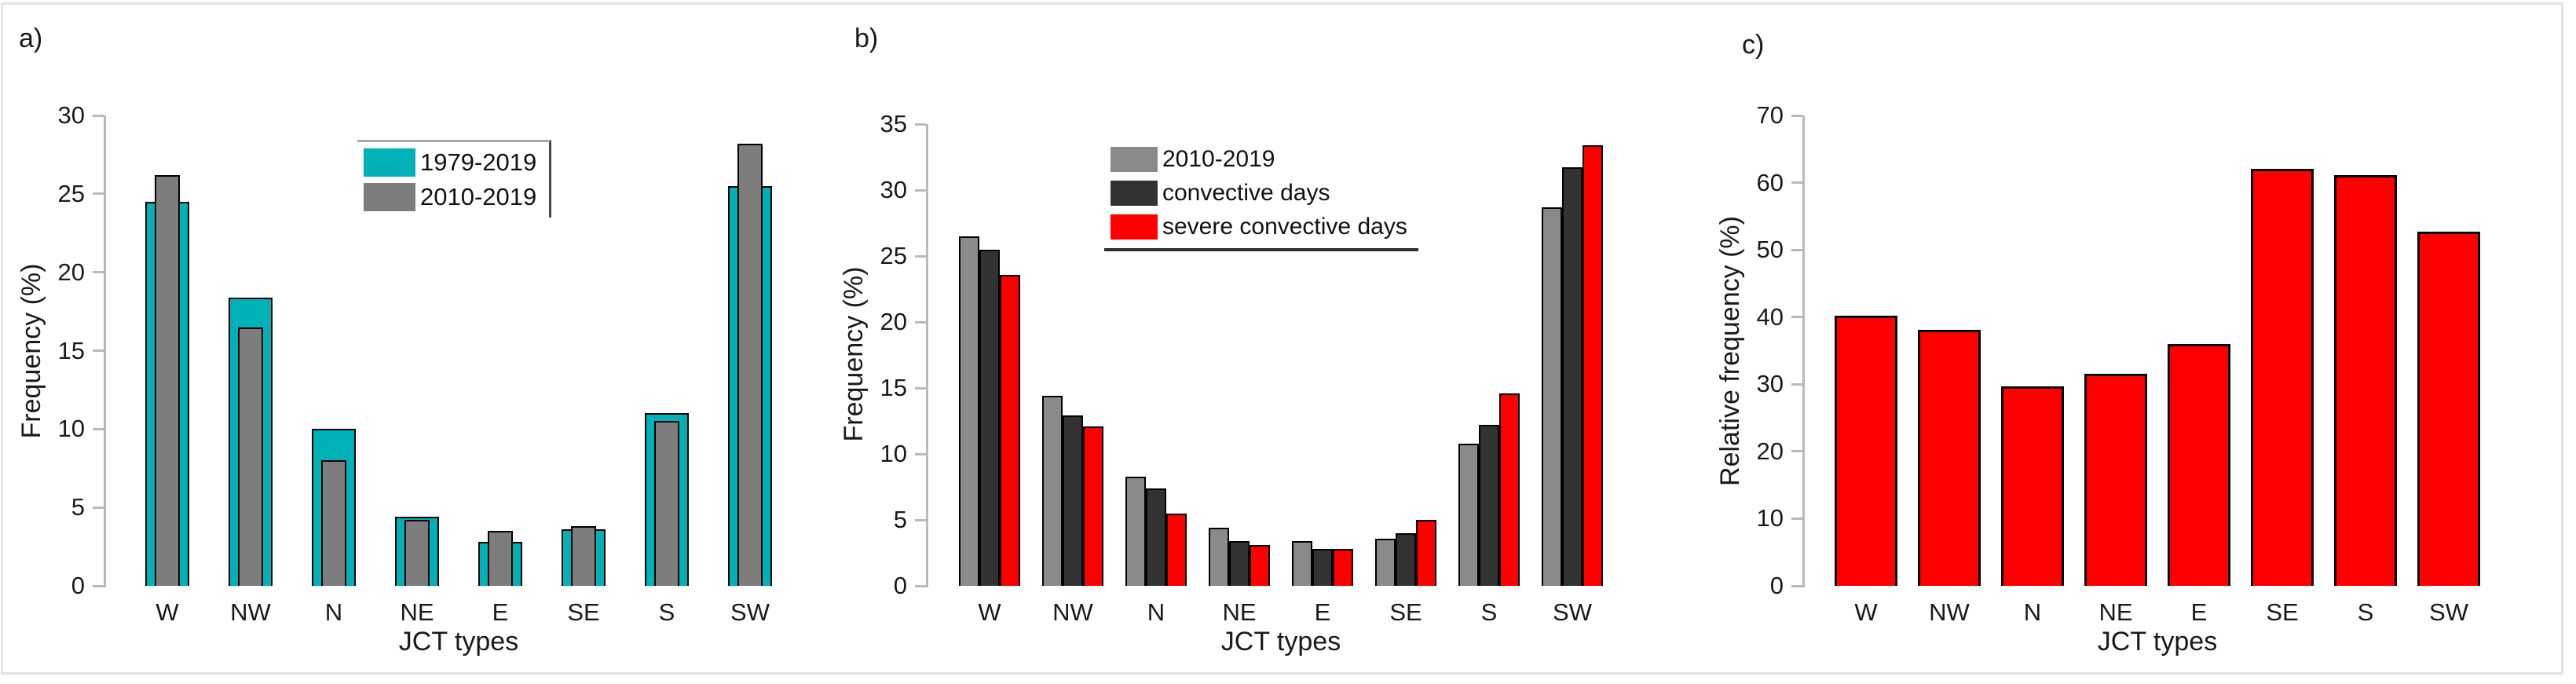  What do you see at coordinates (854, 354) in the screenshot?
I see `y-axis-label-b: Frequency (%)` at bounding box center [854, 354].